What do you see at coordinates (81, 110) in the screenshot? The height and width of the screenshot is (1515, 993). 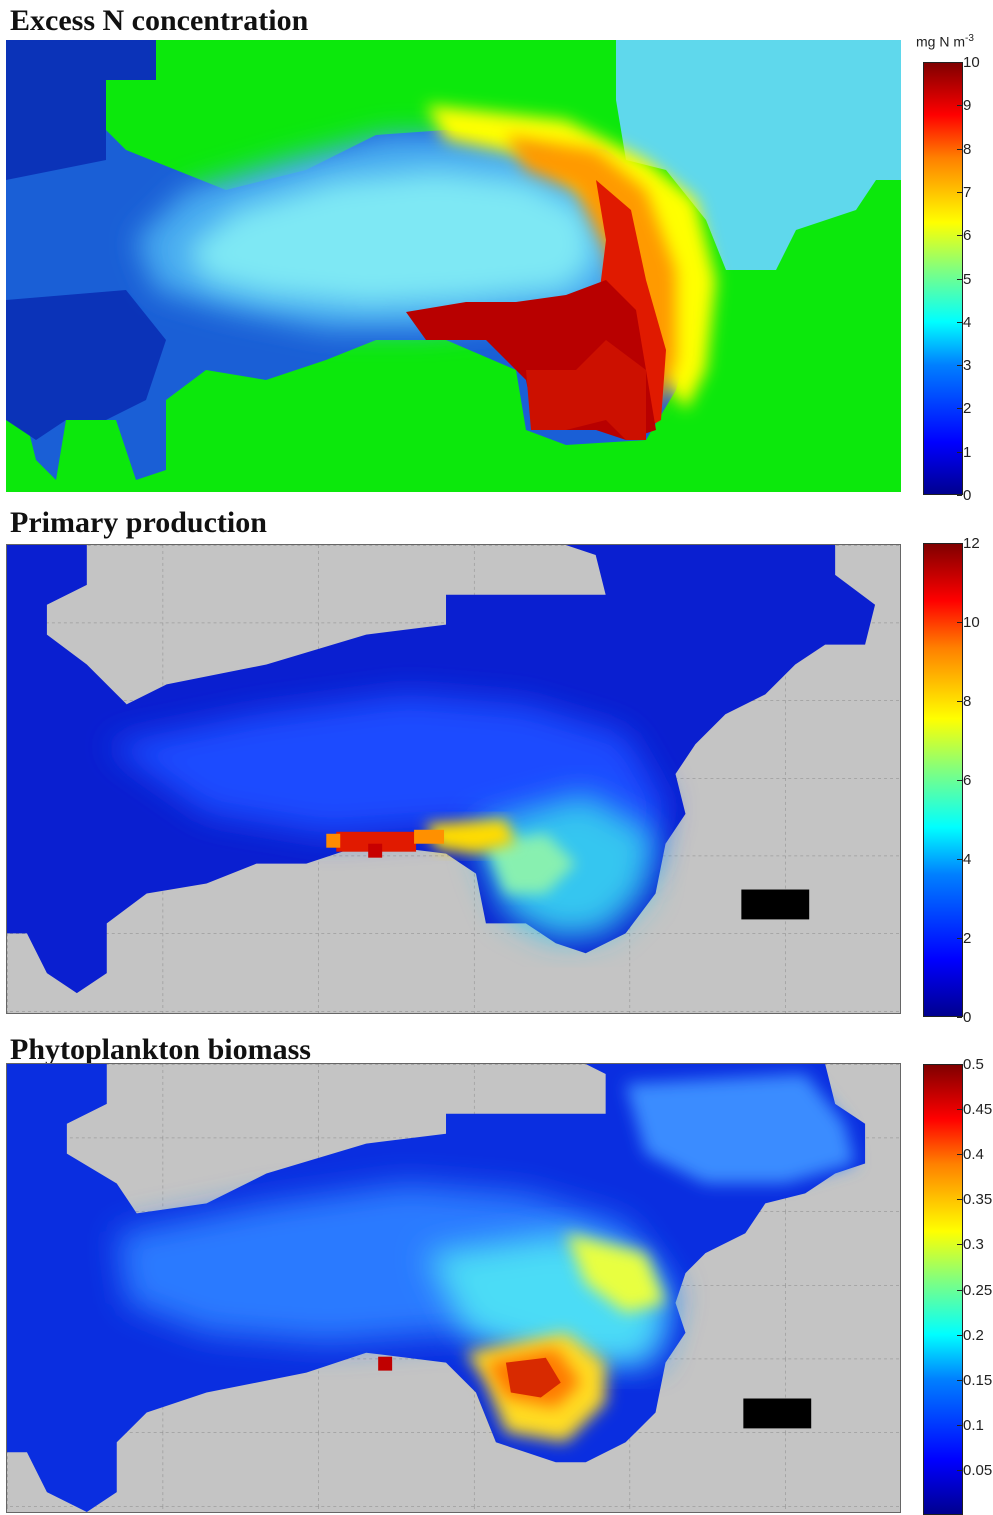 I see `sea-deep` at bounding box center [81, 110].